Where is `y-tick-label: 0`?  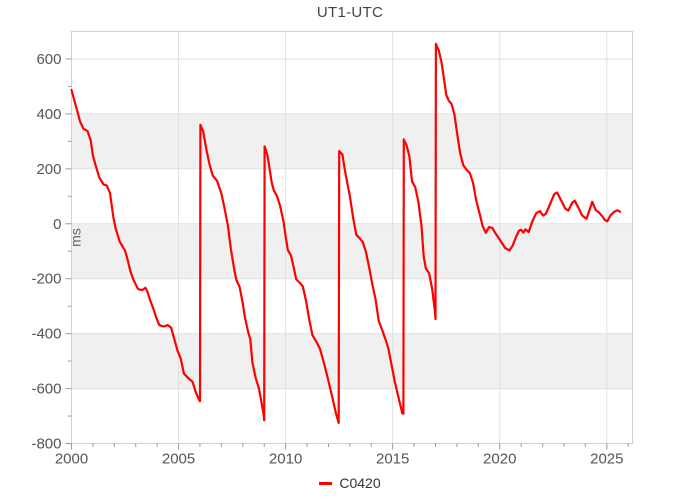 y-tick-label: 0 is located at coordinates (57, 224).